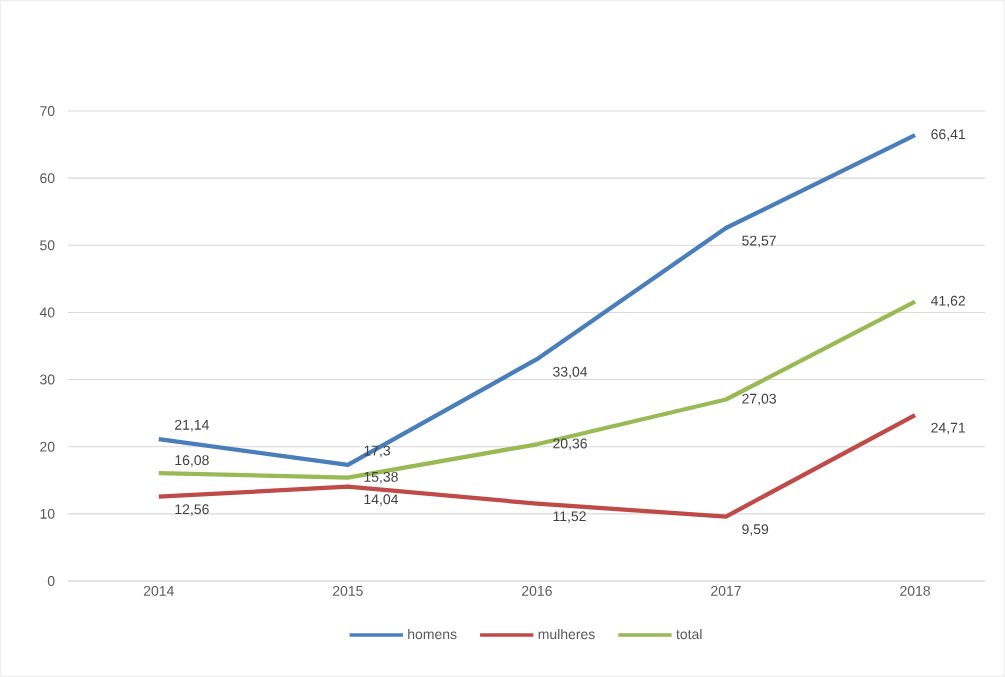  What do you see at coordinates (47, 379) in the screenshot?
I see `y-tick-label: 30` at bounding box center [47, 379].